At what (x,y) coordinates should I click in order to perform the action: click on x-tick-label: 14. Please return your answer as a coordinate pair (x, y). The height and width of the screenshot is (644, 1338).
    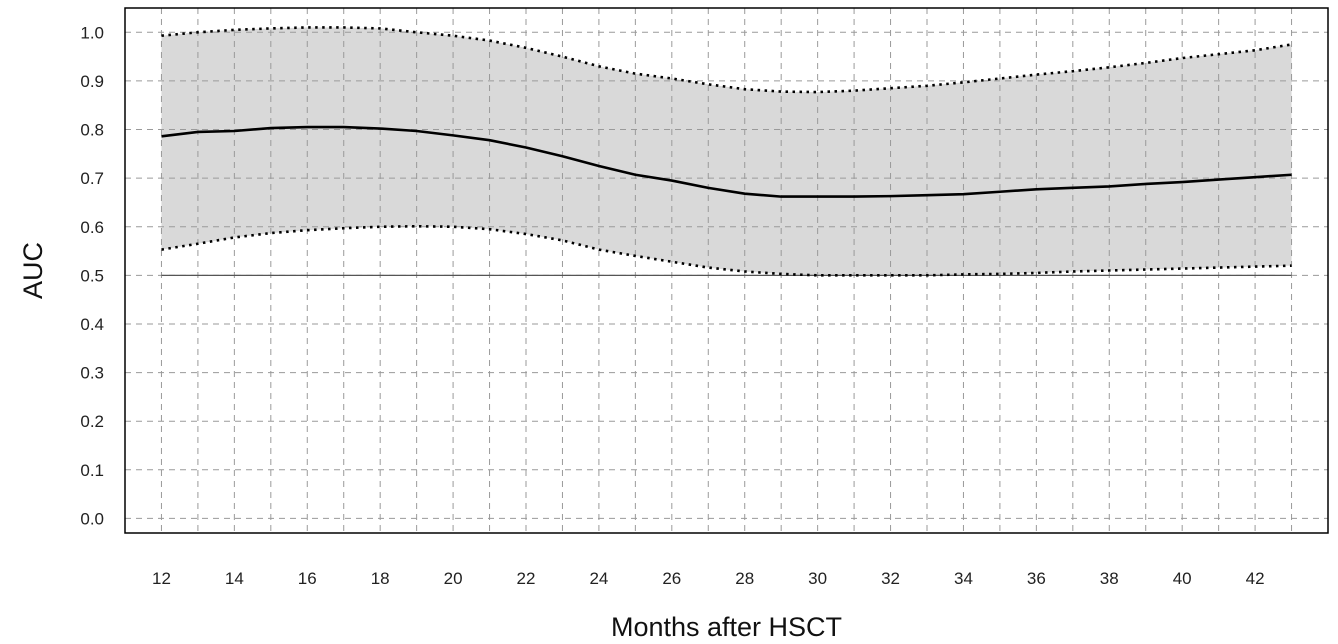
    Looking at the image, I should click on (234, 578).